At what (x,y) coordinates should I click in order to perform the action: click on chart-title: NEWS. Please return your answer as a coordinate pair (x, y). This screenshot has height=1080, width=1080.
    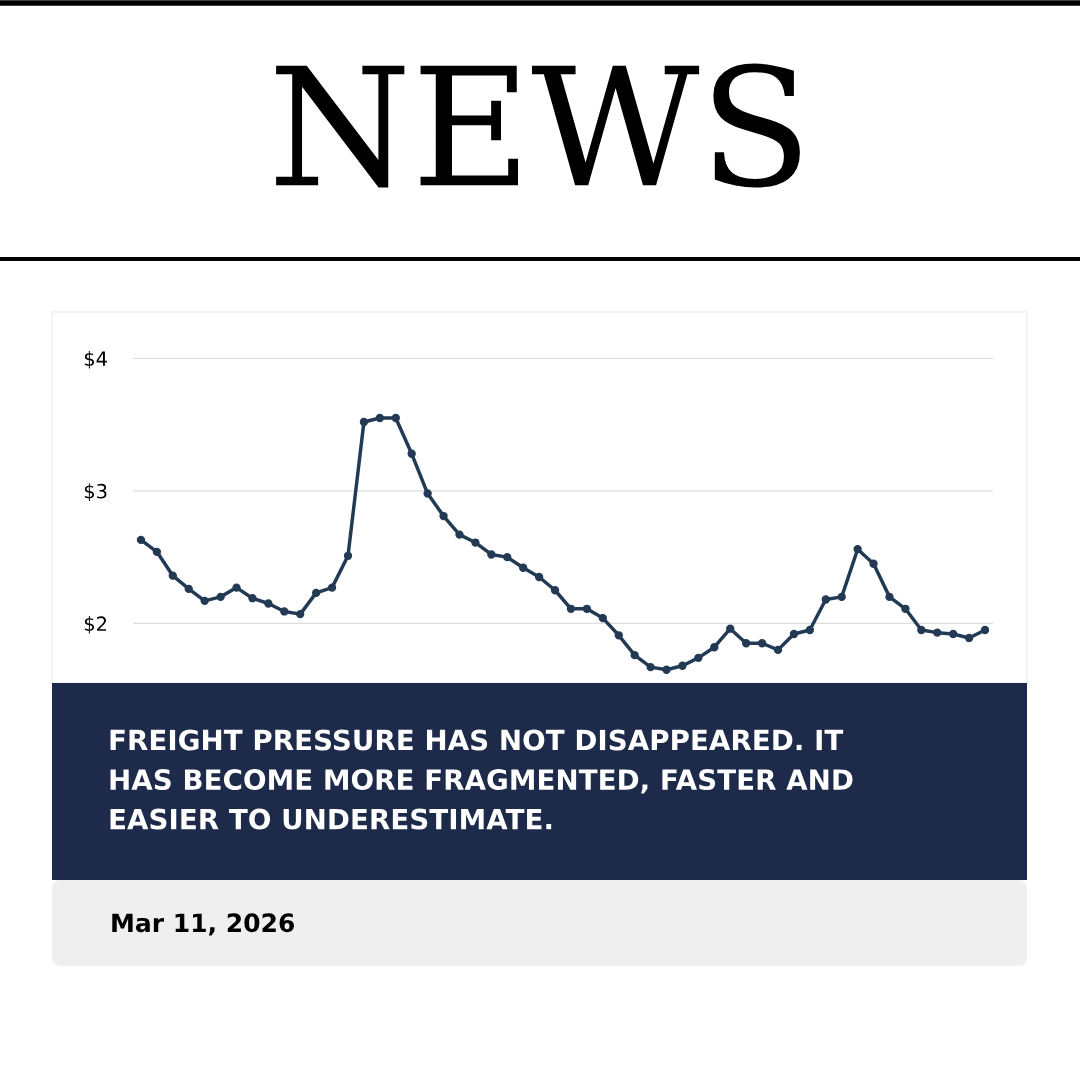
    Looking at the image, I should click on (538, 125).